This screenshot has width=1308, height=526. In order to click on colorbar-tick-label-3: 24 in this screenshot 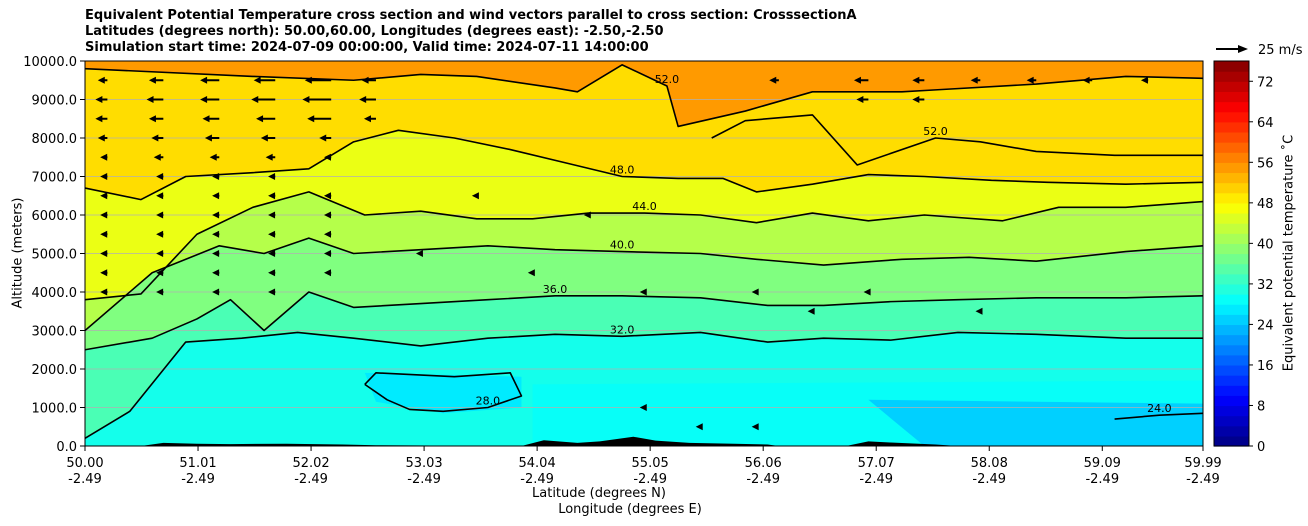, I will do `click(1265, 325)`.